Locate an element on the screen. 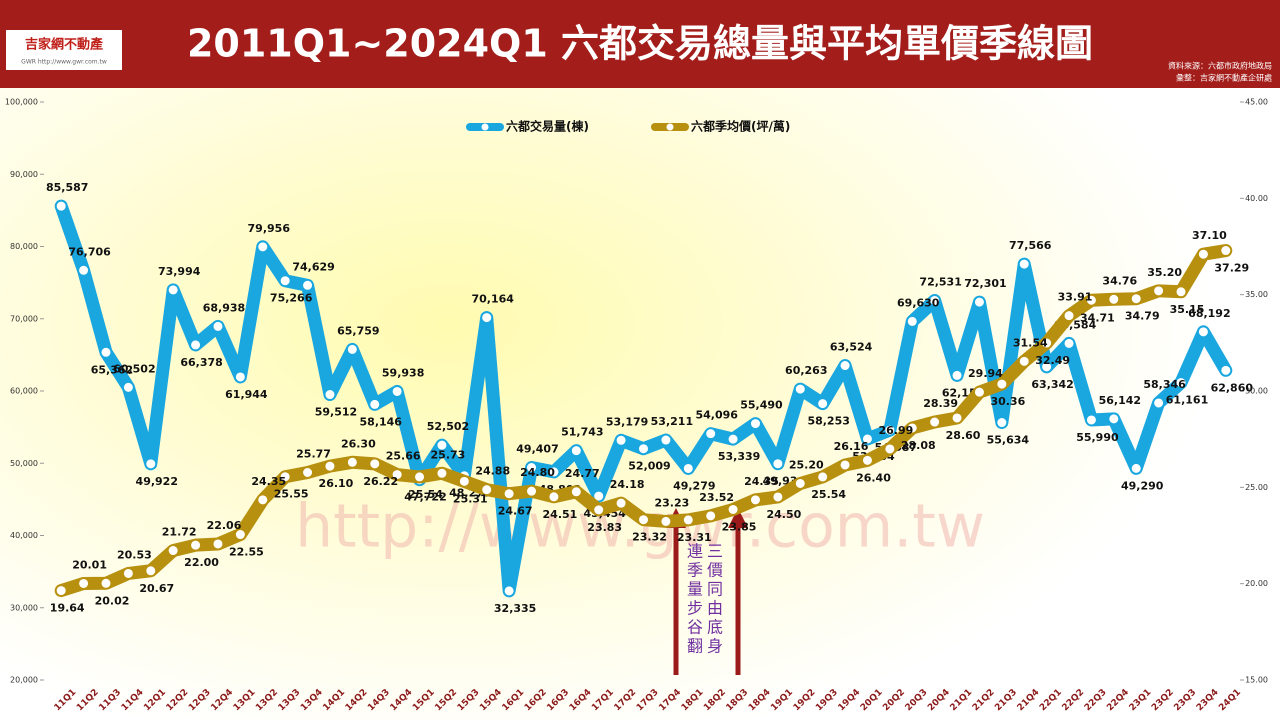 Image resolution: width=1280 pixels, height=724 pixels. data-label: 72,301 is located at coordinates (985, 283).